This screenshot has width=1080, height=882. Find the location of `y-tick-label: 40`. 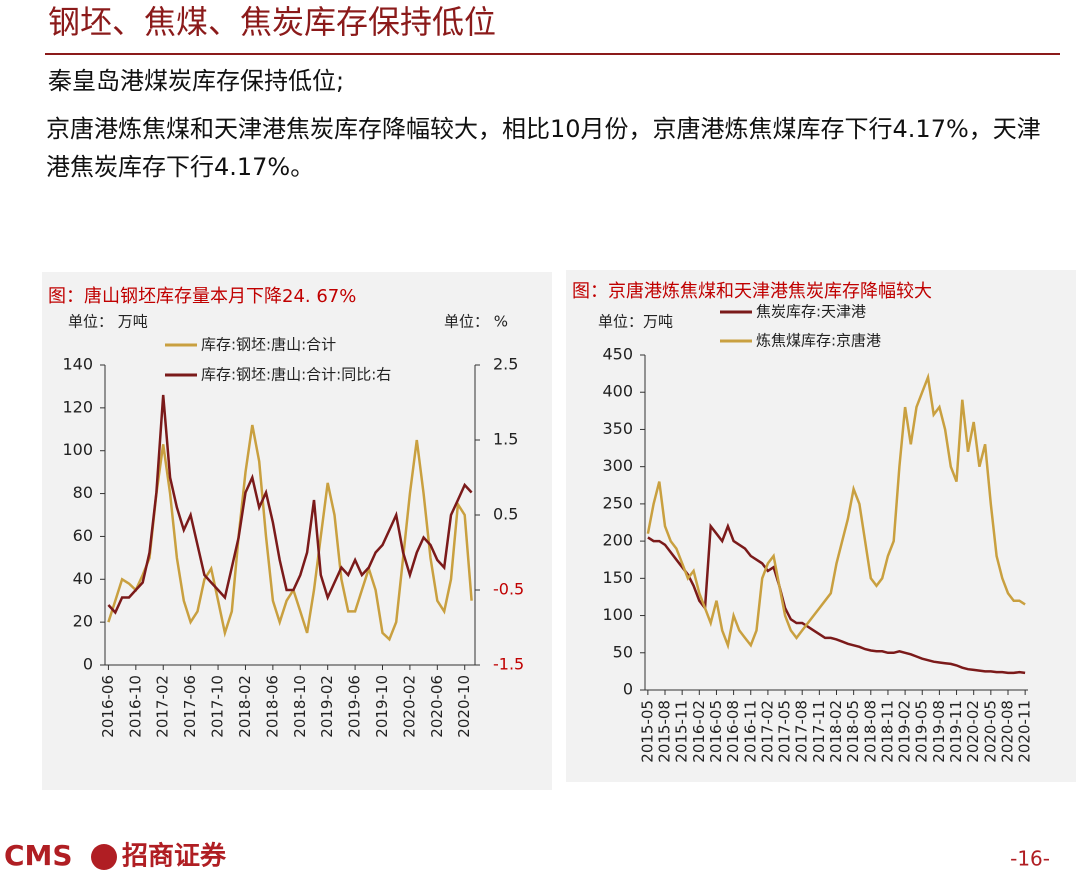

y-tick-label: 40 is located at coordinates (83, 578).